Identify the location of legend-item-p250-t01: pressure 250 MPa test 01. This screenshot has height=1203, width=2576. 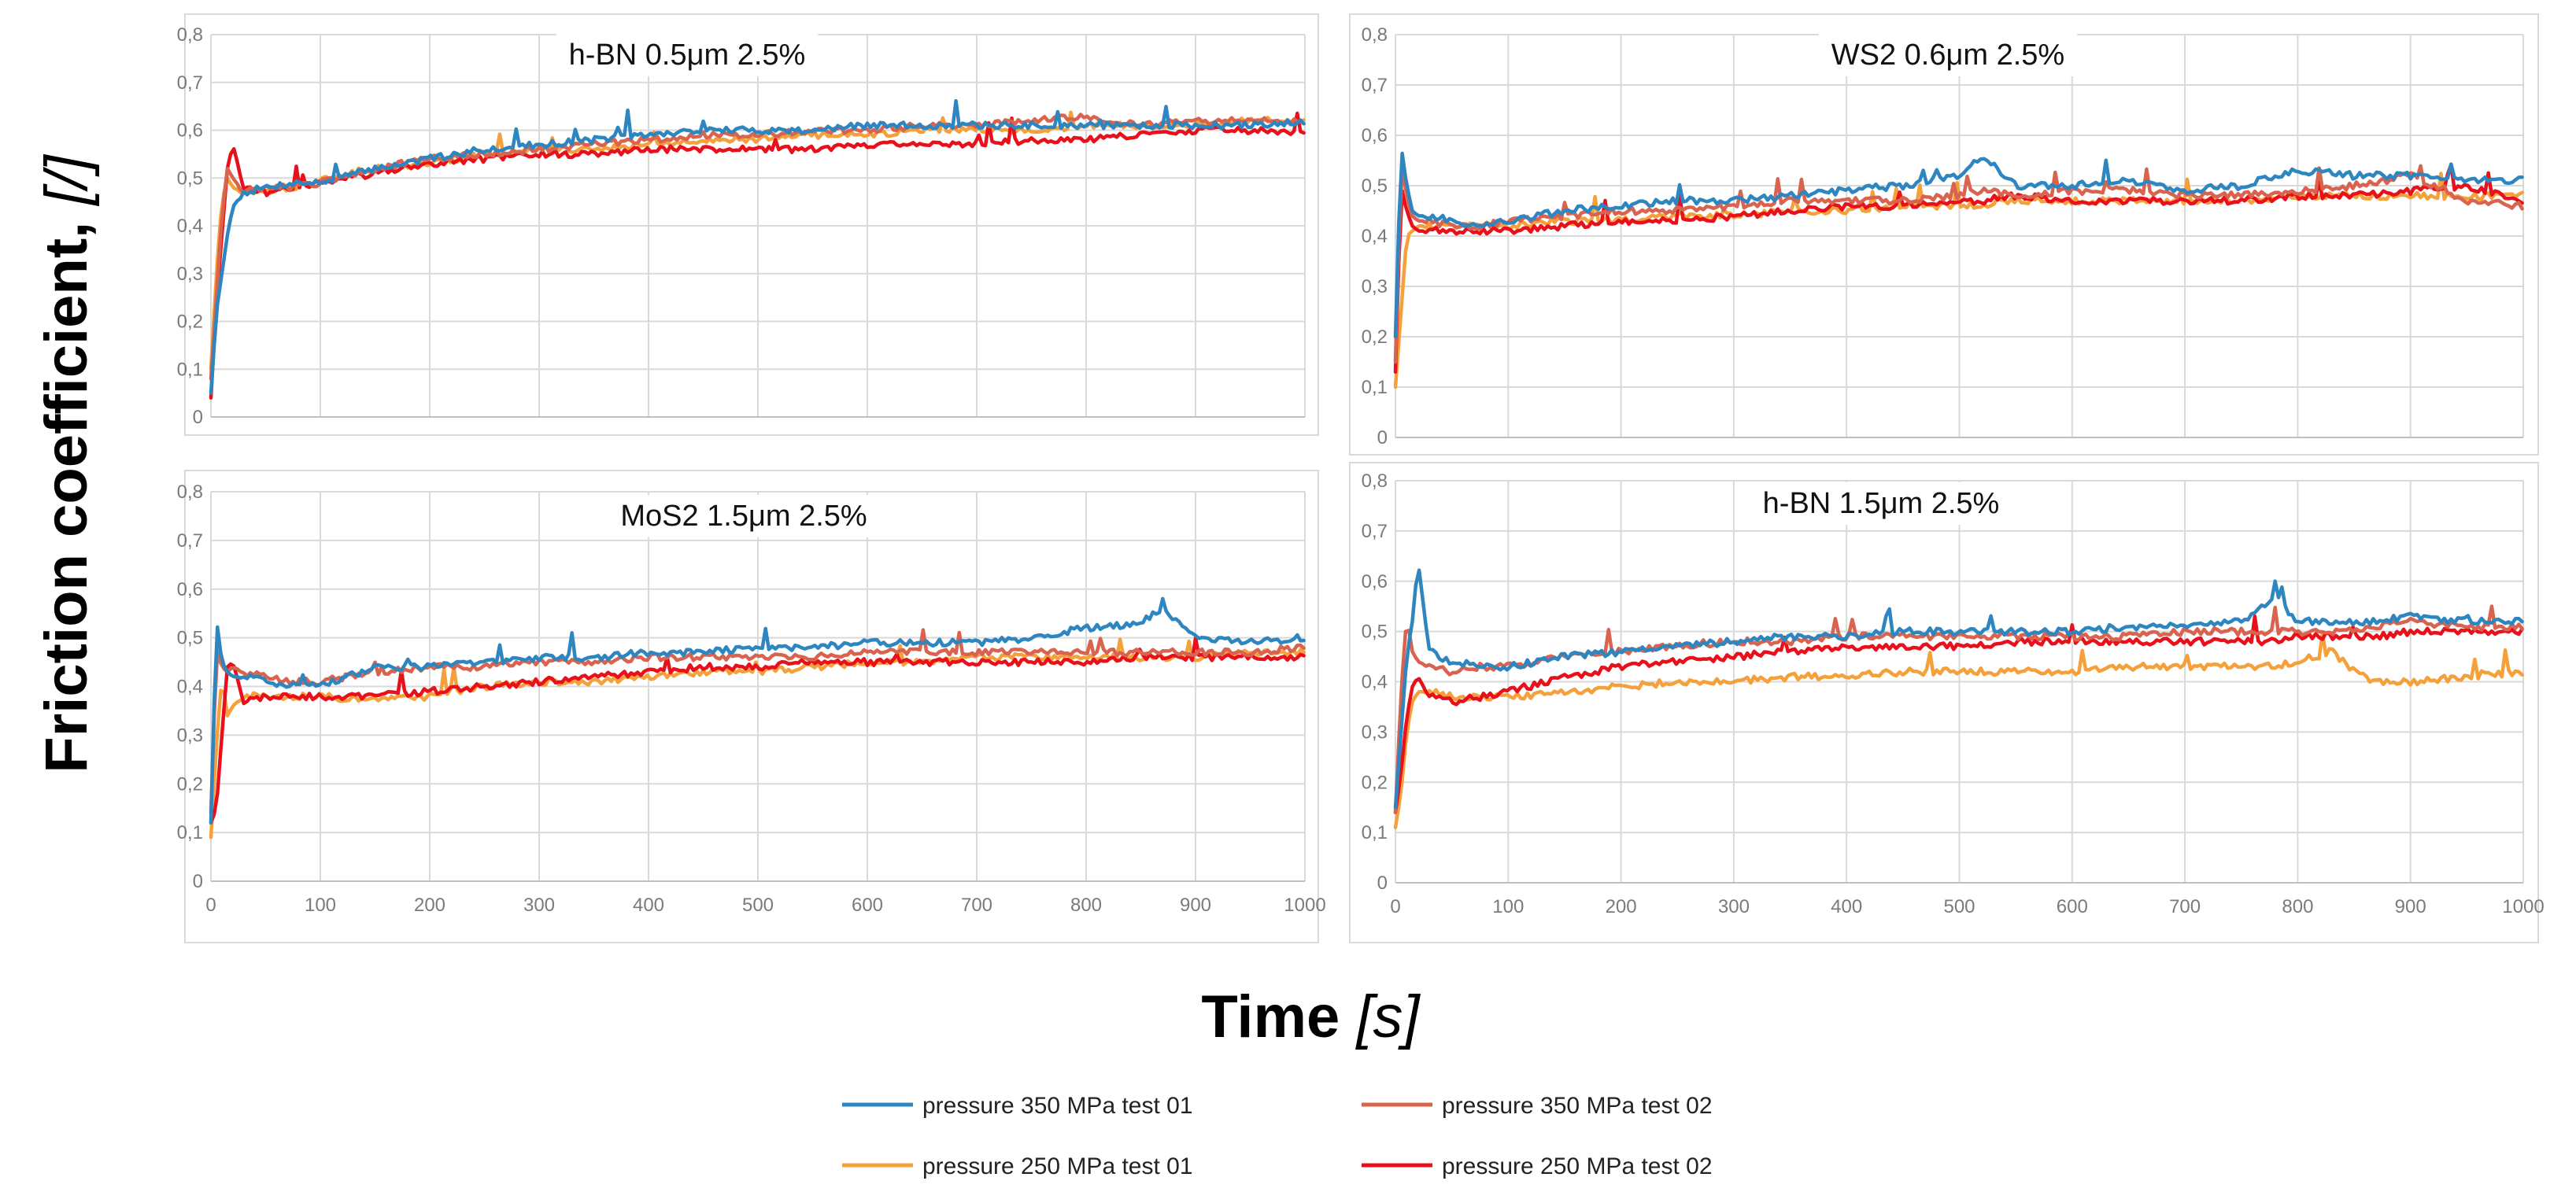
(1018, 1166).